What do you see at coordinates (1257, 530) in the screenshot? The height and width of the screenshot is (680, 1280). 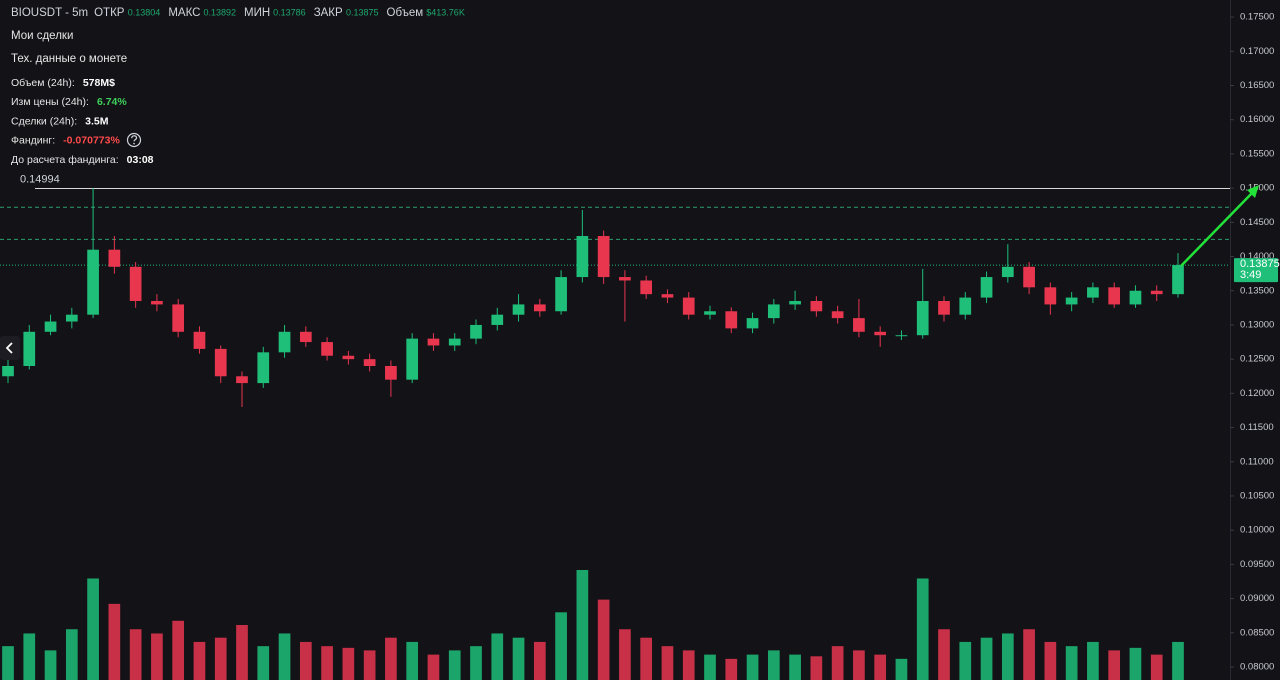 I see `y-tick-label: 0.10000` at bounding box center [1257, 530].